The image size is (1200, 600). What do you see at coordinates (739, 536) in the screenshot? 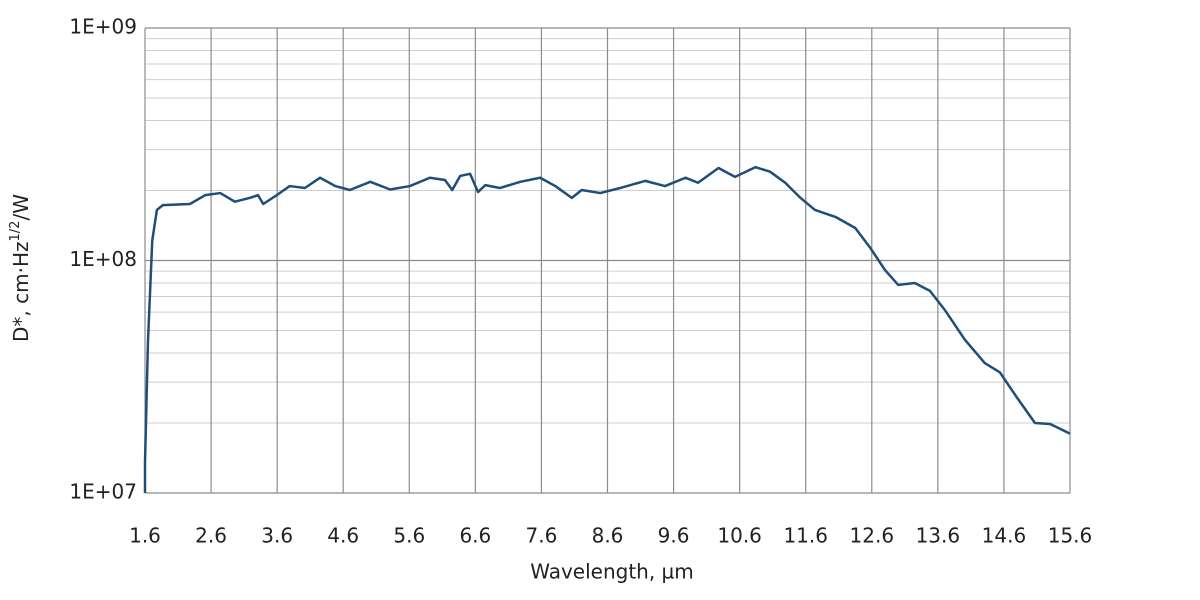
I see `x-tick-label: 10.6` at bounding box center [739, 536].